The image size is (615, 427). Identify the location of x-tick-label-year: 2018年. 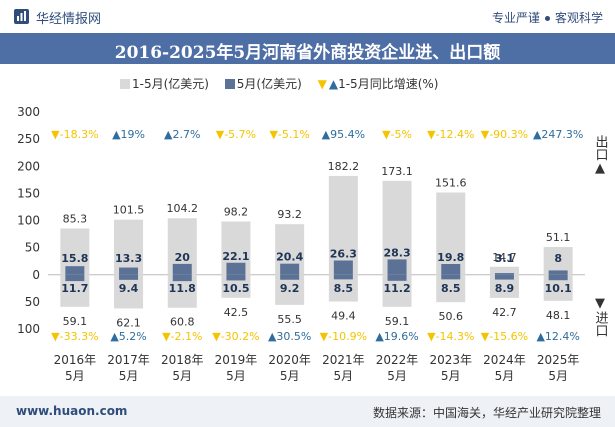
(182, 360).